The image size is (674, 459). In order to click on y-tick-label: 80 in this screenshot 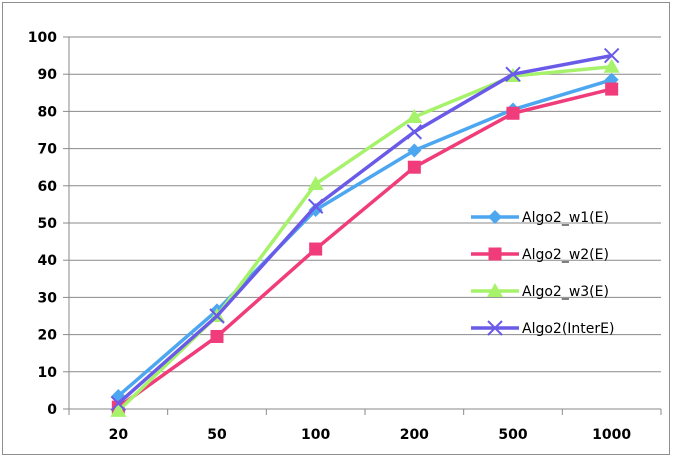, I will do `click(48, 112)`.